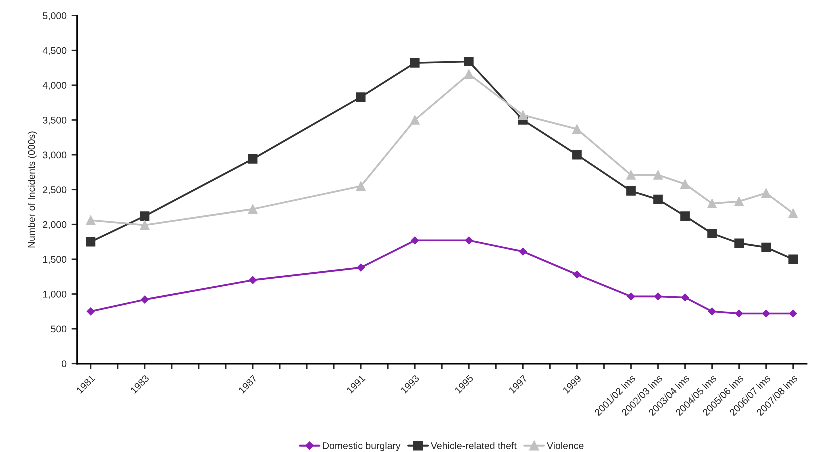  Describe the element at coordinates (59, 329) in the screenshot. I see `y-tick-label: 500` at that location.